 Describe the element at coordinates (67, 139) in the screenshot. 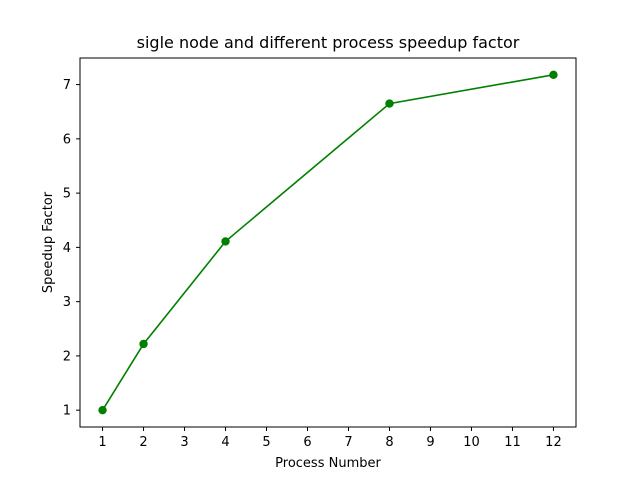

I see `y-tick-label: 6` at that location.